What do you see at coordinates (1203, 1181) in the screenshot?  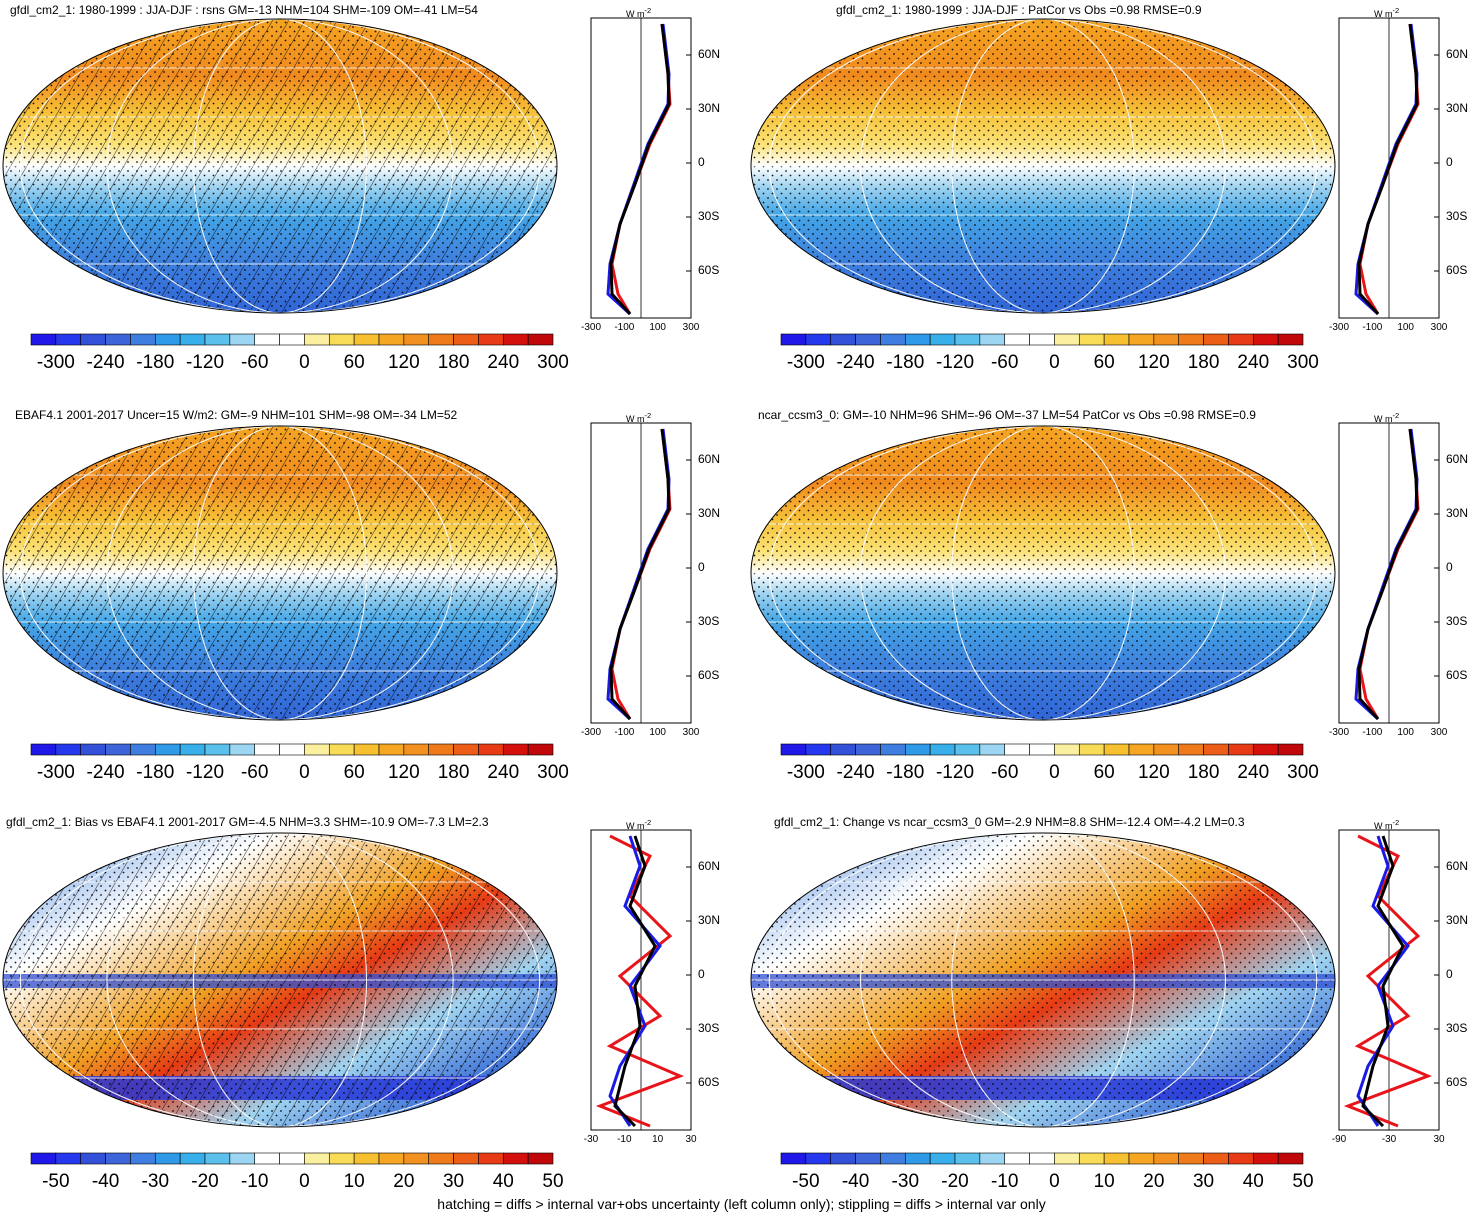 I see `colorbar-label: 30` at bounding box center [1203, 1181].